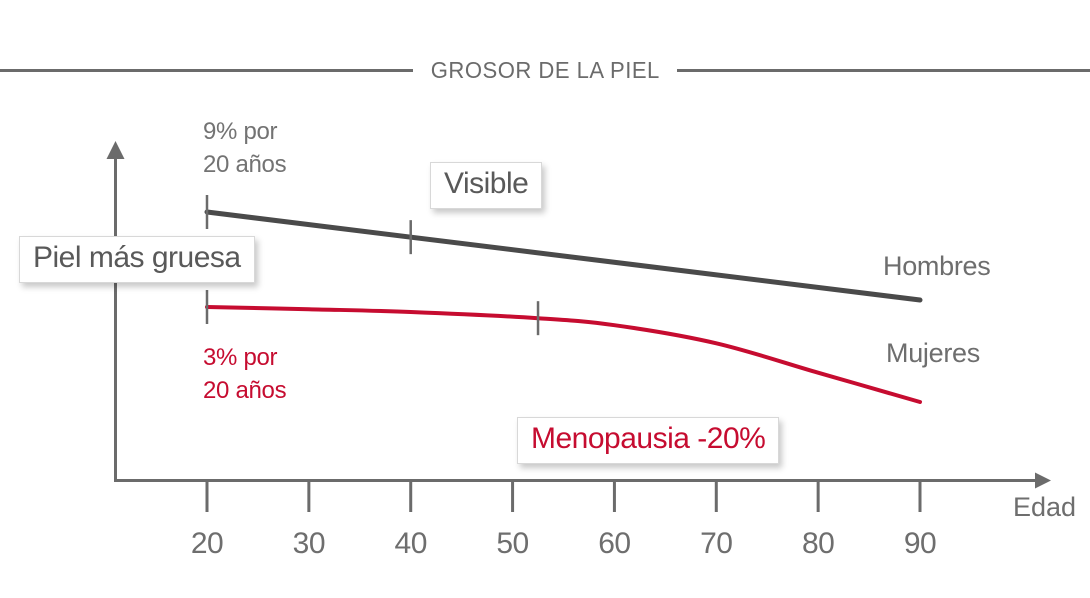 The image size is (1090, 598). I want to click on x-axis-ticks, so click(563, 497).